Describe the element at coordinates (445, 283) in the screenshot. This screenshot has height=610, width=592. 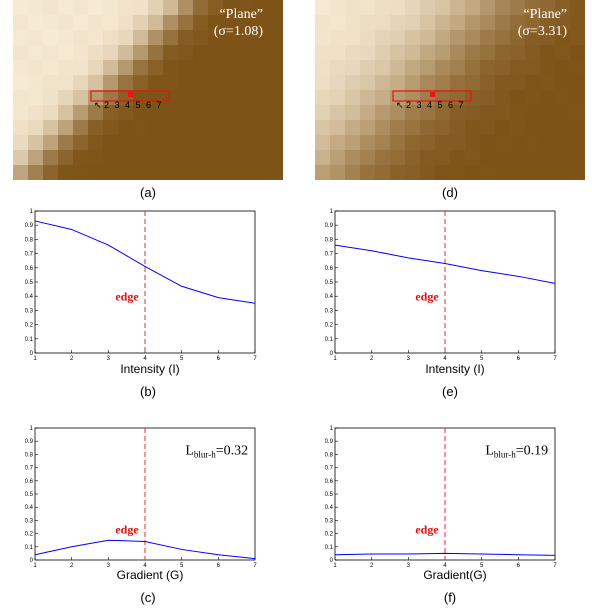
I see `chart-e: 00.10.20.30.40.50.60.70.80.911 2 3 4 5 6 7edge` at that location.